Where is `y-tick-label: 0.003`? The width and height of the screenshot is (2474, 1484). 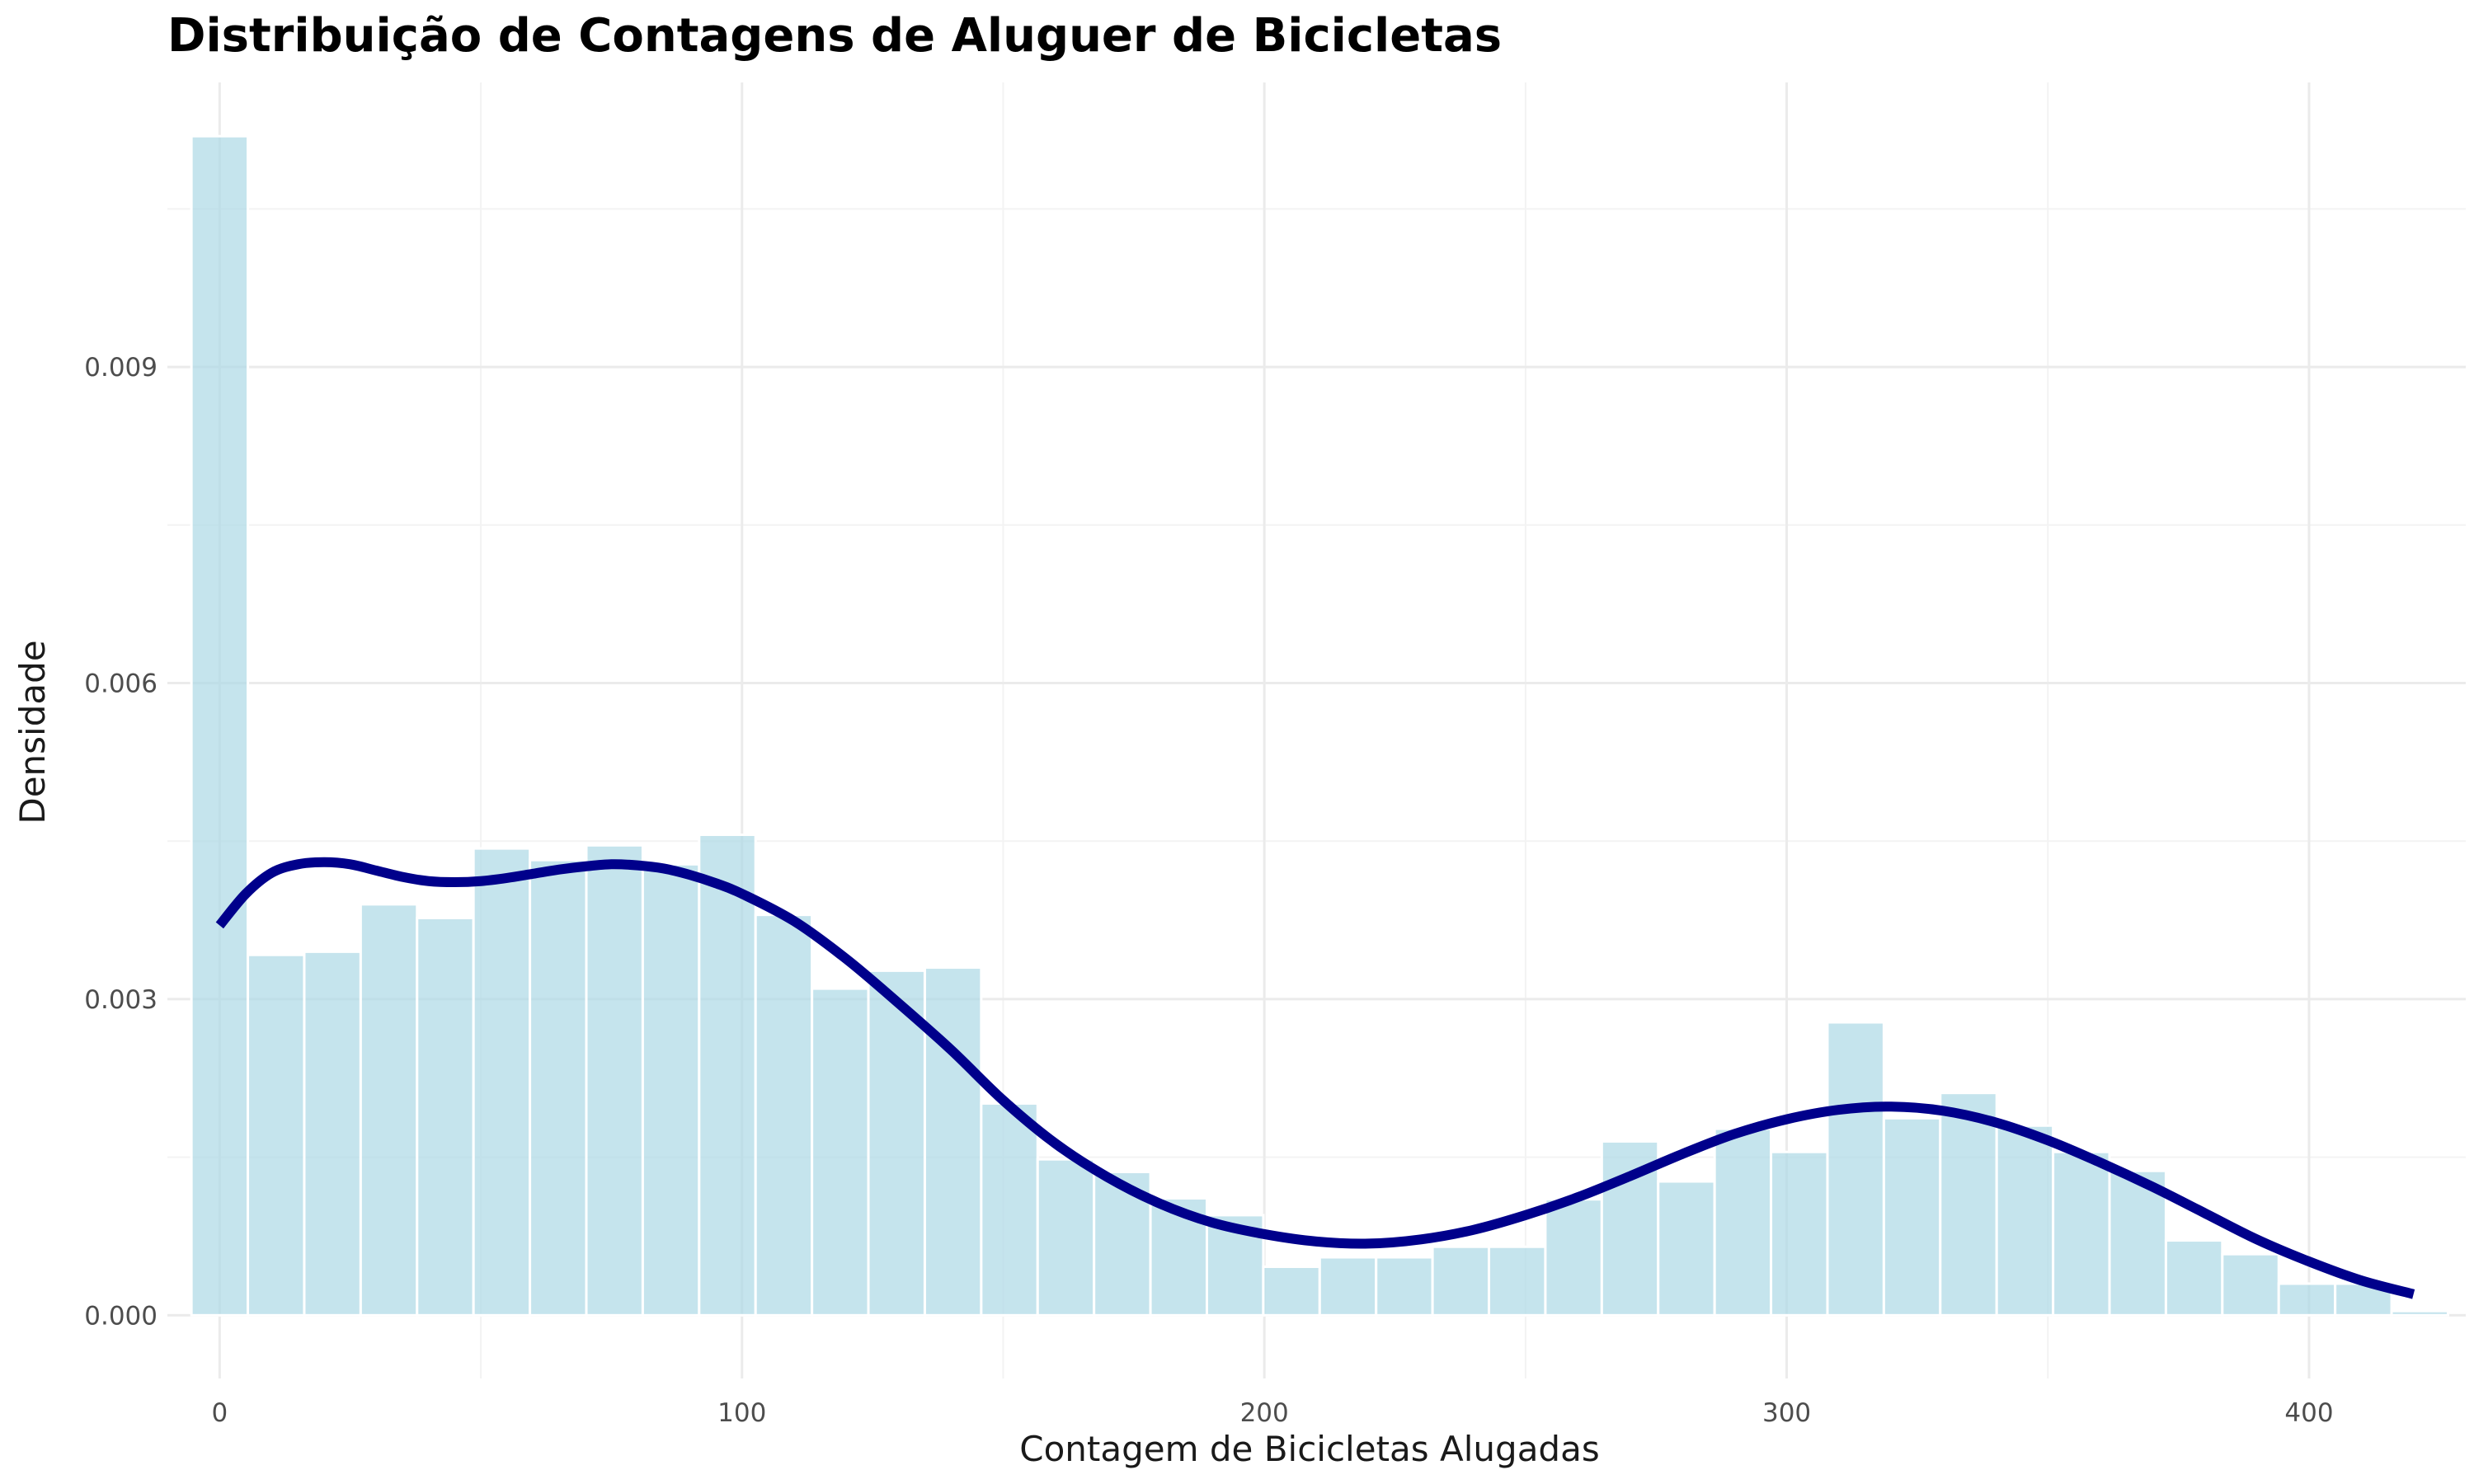
y-tick-label: 0.003 is located at coordinates (121, 1000).